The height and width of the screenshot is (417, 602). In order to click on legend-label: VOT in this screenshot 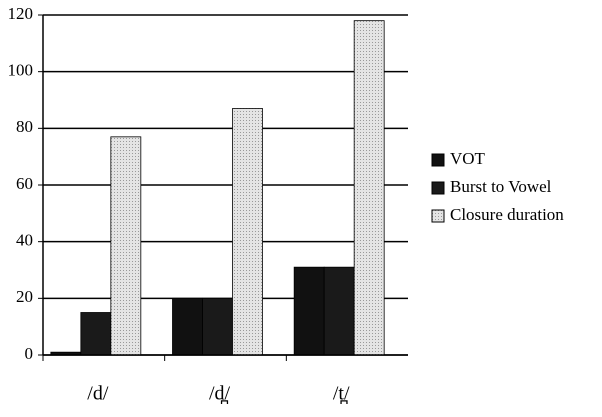, I will do `click(468, 158)`.